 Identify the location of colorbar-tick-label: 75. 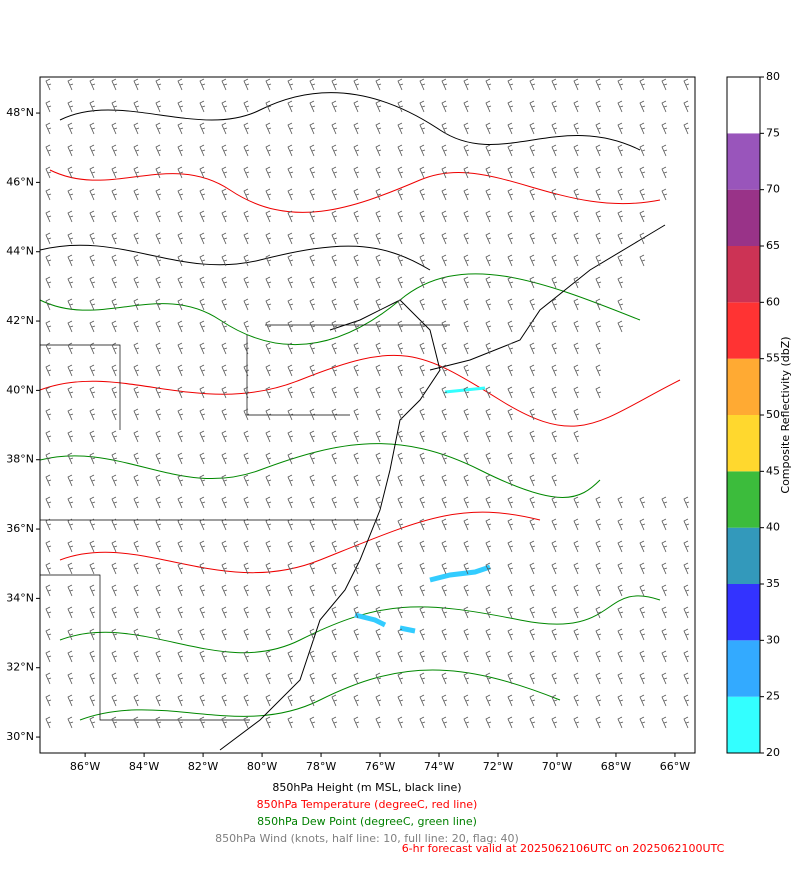
(773, 132).